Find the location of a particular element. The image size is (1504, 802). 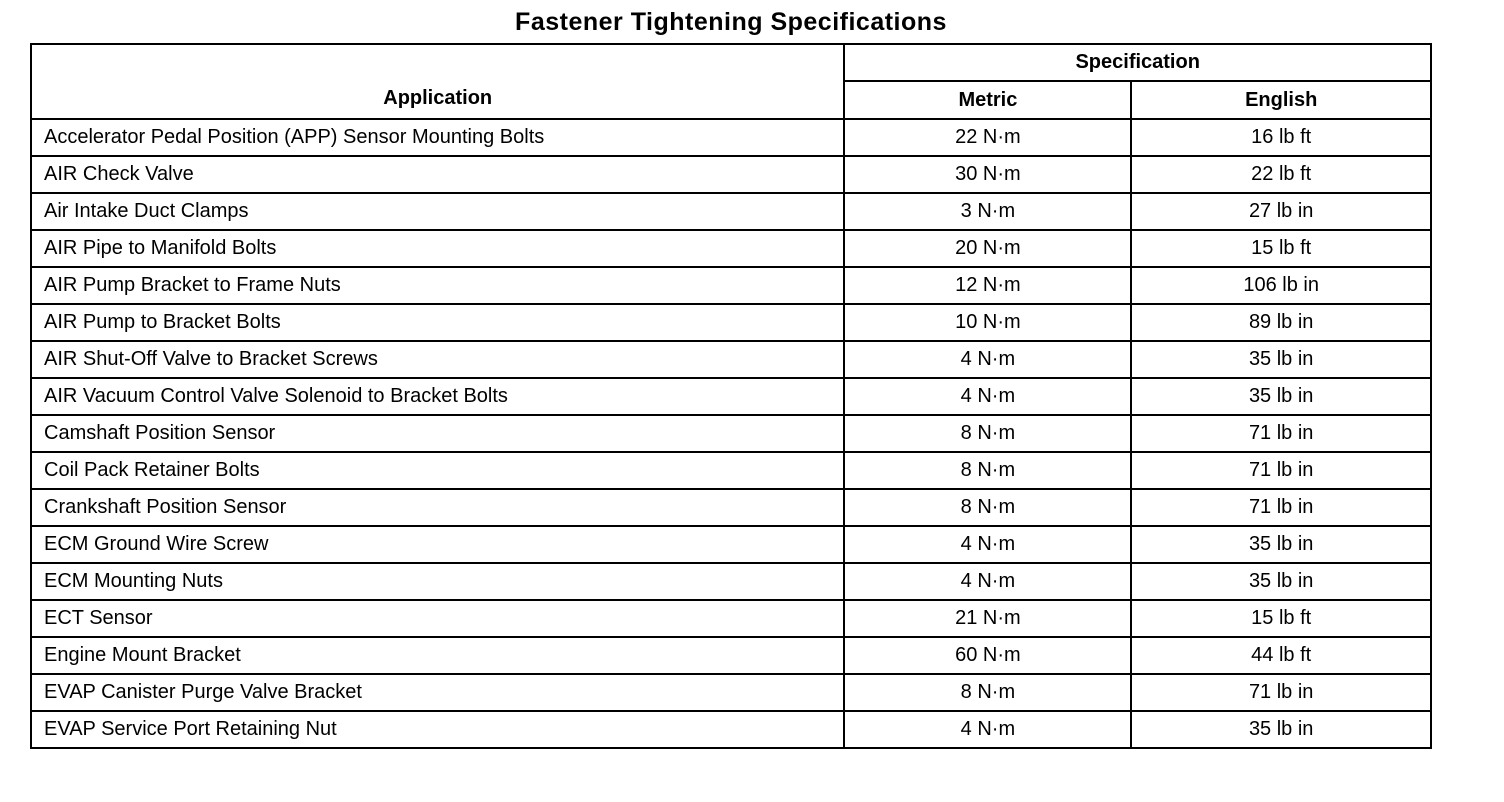

application-cell: Coil Pack Retainer Bolts is located at coordinates (437, 470).